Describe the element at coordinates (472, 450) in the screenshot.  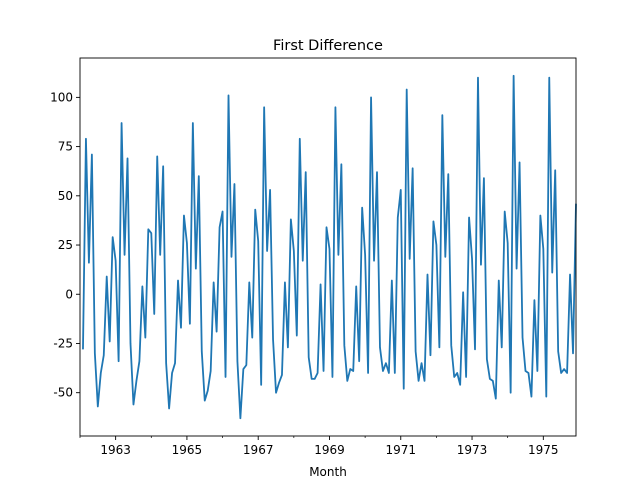
I see `x-tick-label: 1973` at that location.